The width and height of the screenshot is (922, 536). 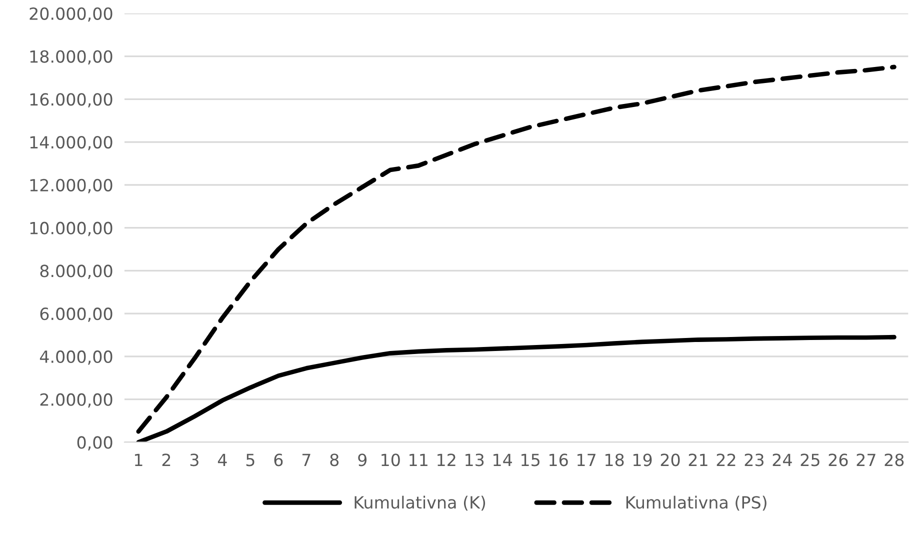 I want to click on x-tick-label: 8, so click(x=334, y=460).